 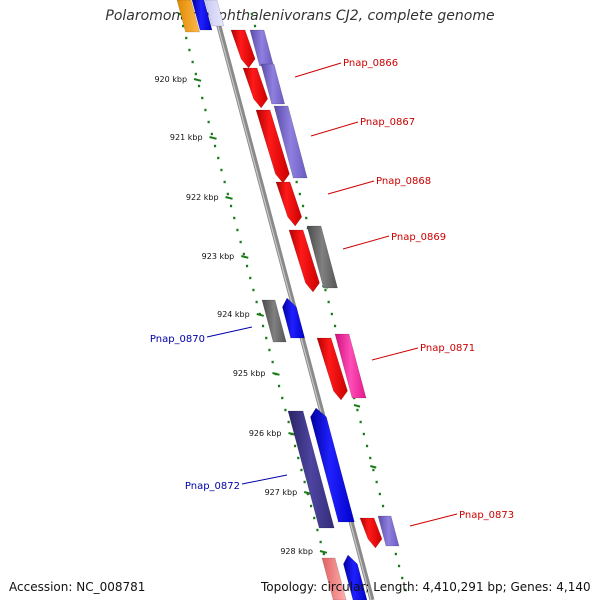 What do you see at coordinates (447, 348) in the screenshot?
I see `gene-label: Pnap_0871` at bounding box center [447, 348].